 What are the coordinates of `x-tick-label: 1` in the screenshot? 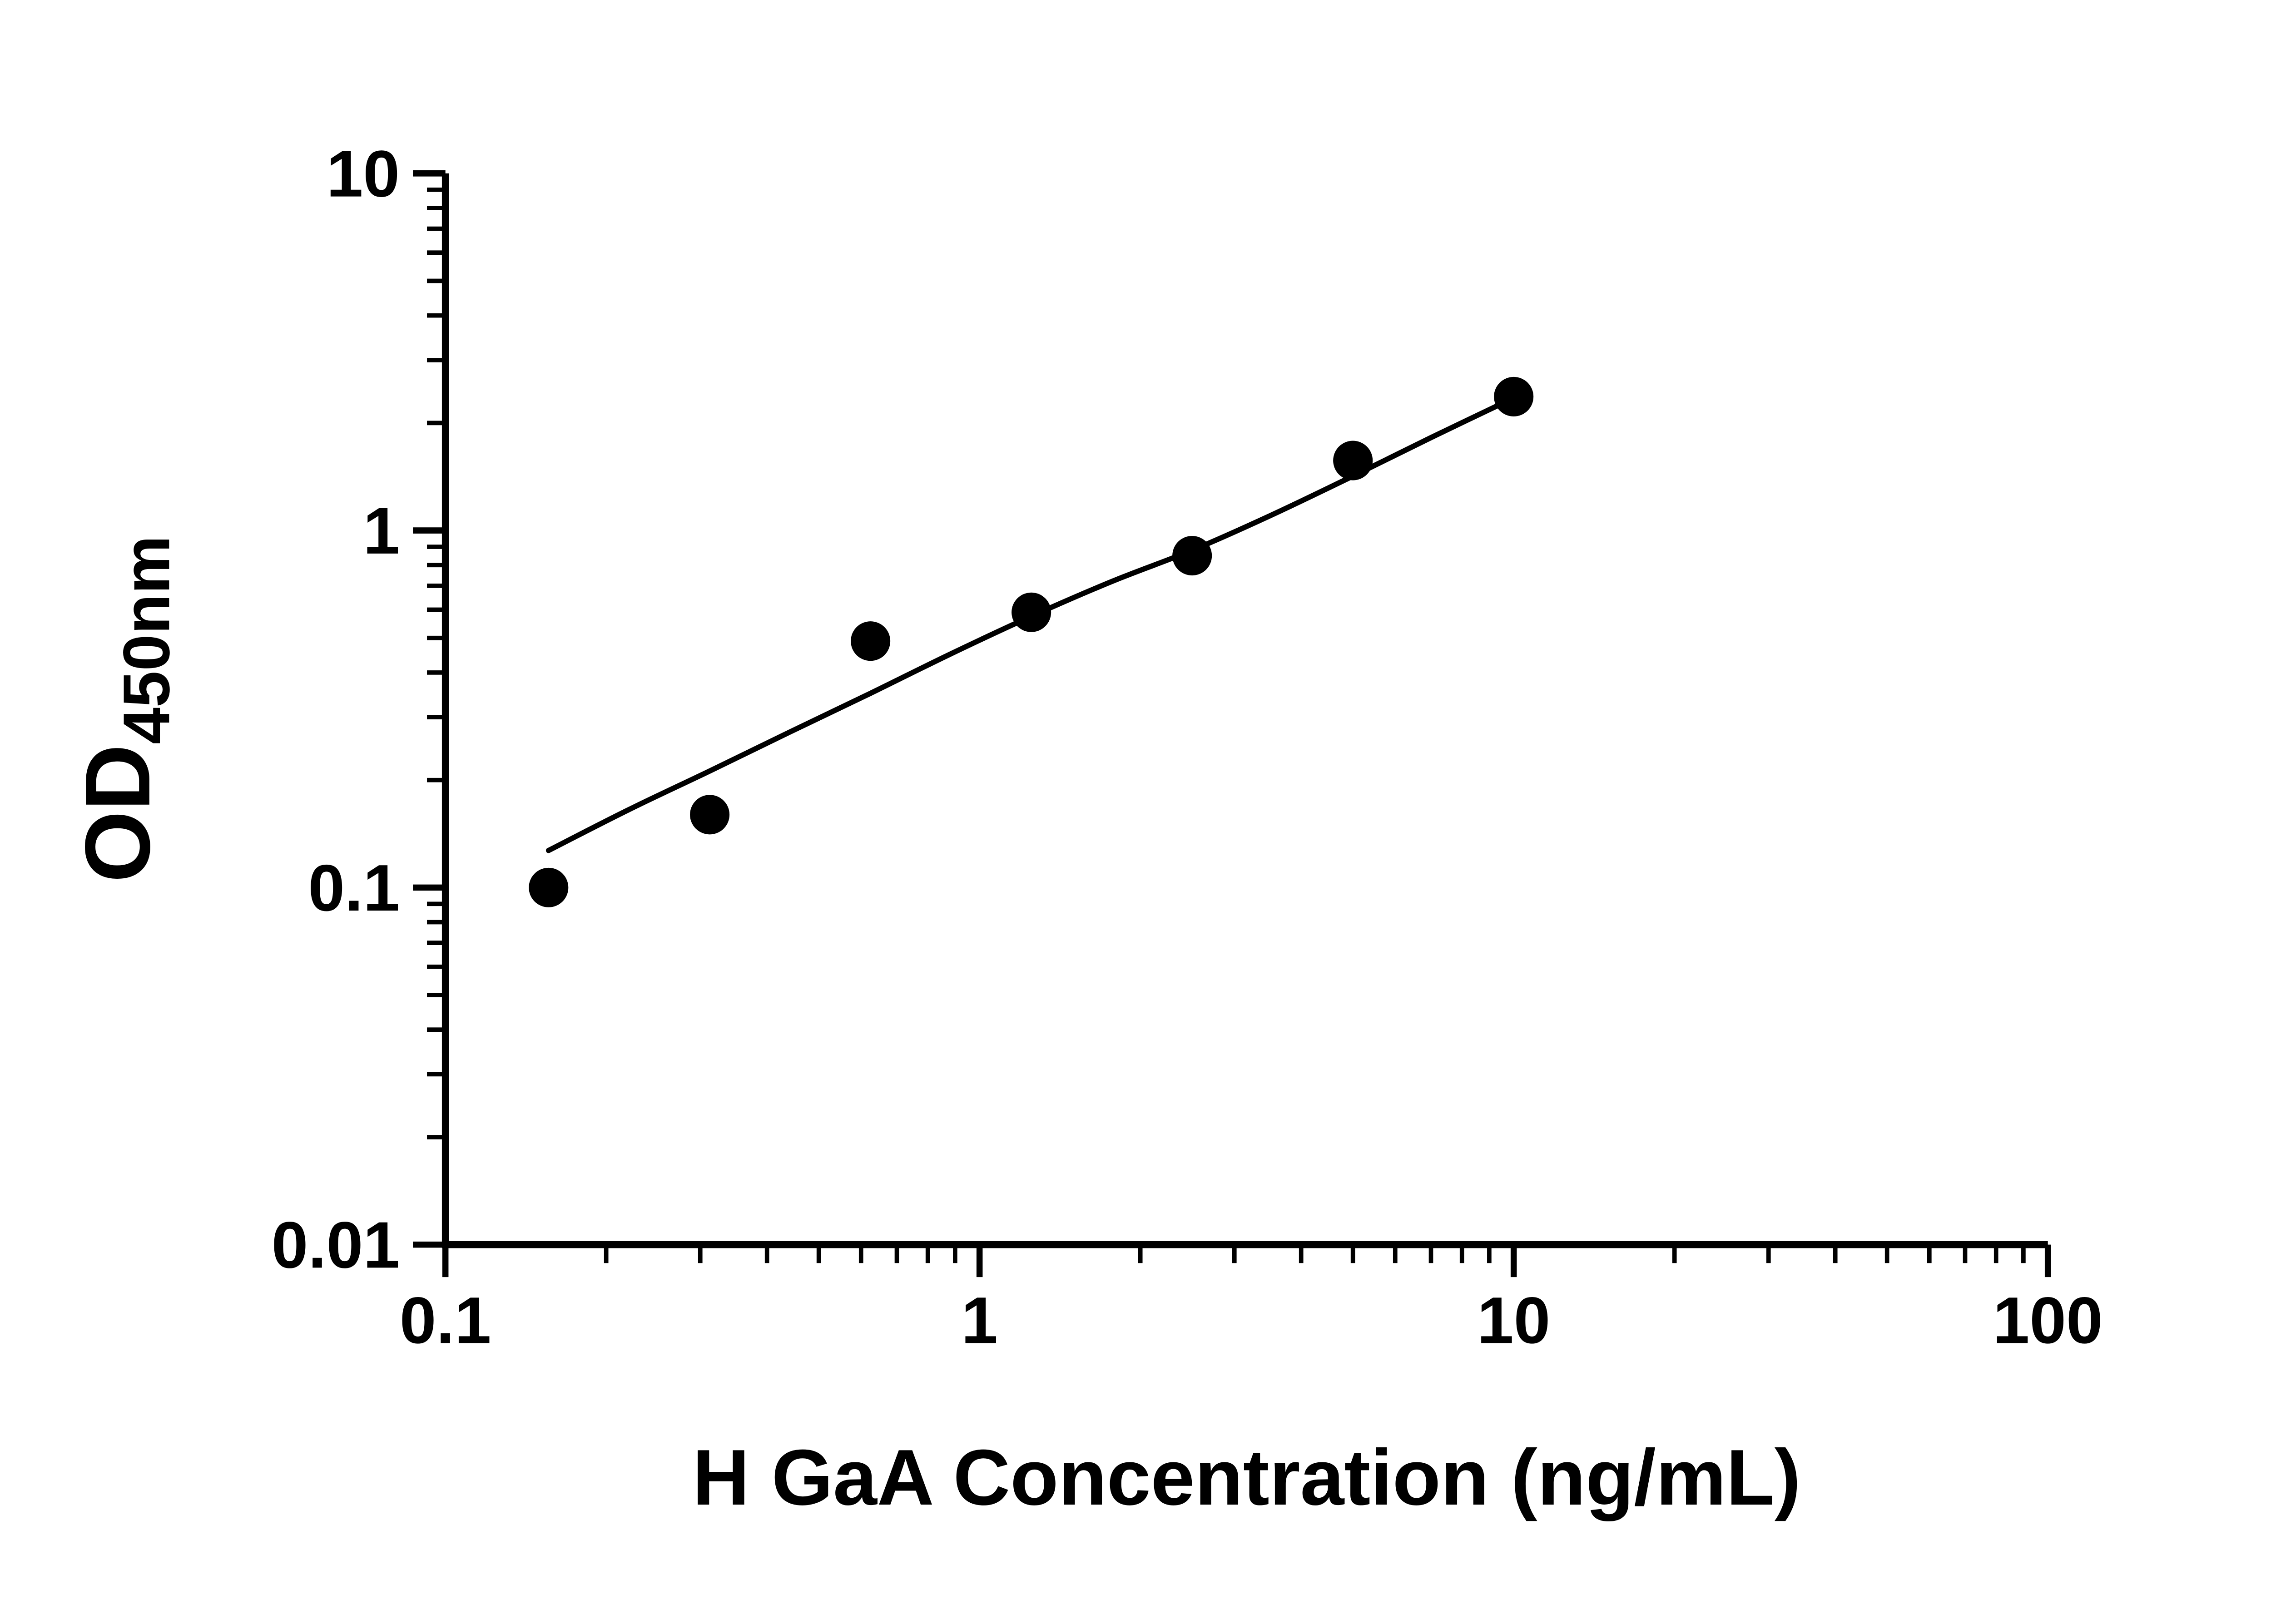 It's located at (980, 1320).